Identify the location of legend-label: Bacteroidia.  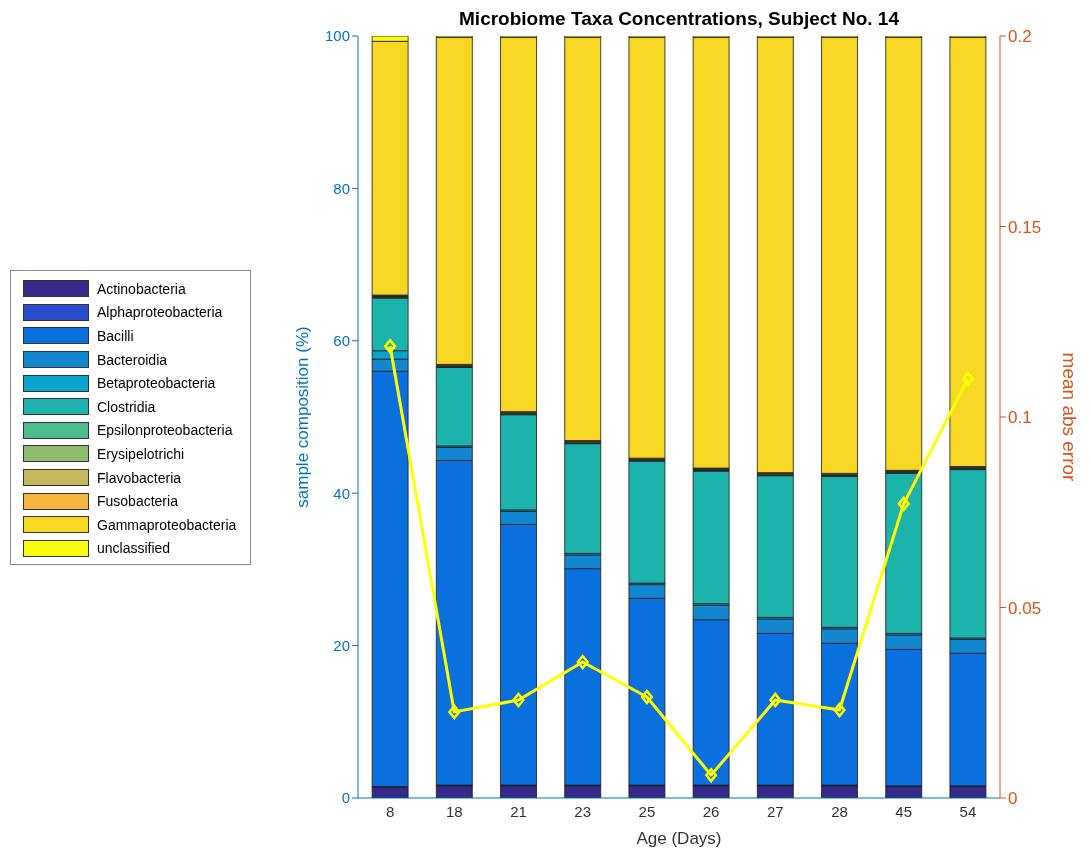
(132, 359).